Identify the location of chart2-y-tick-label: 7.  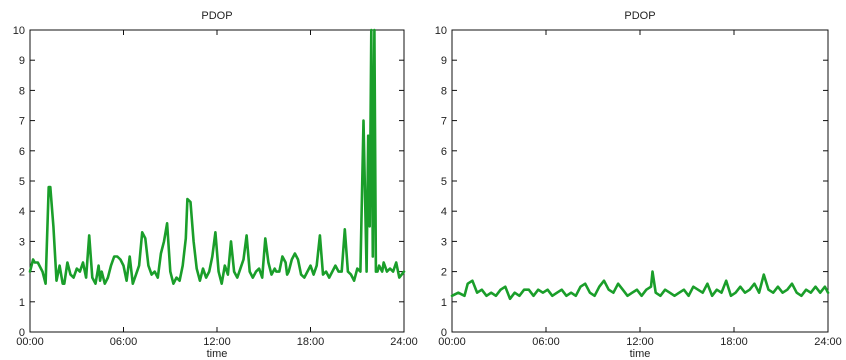
(444, 122).